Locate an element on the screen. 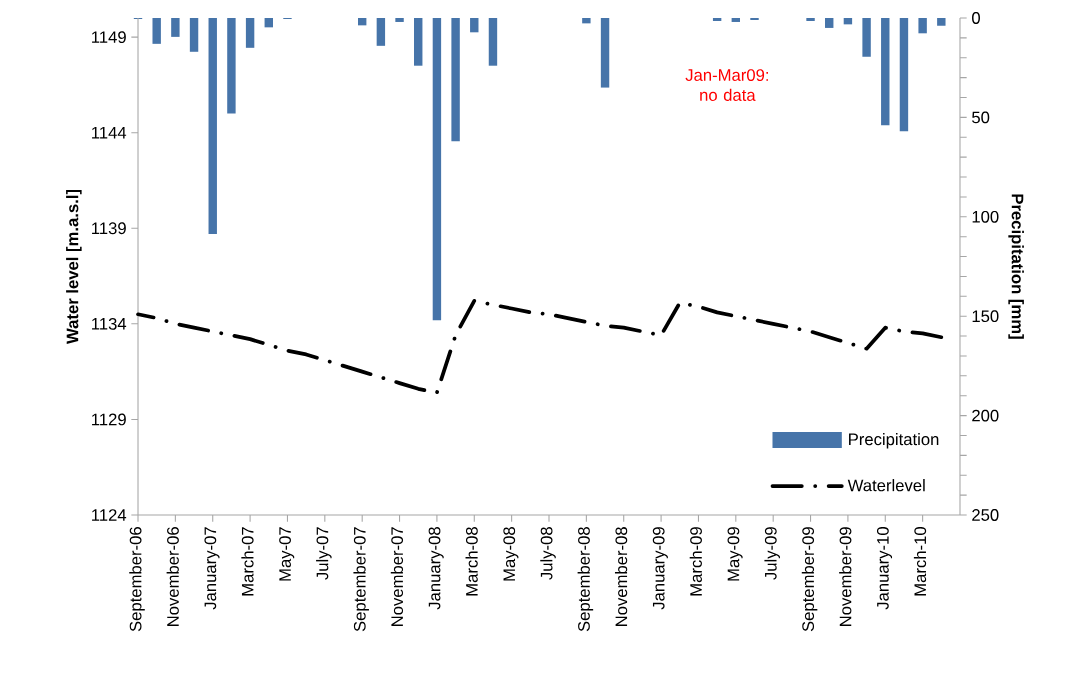  x-tick-label: November-07 is located at coordinates (397, 576).